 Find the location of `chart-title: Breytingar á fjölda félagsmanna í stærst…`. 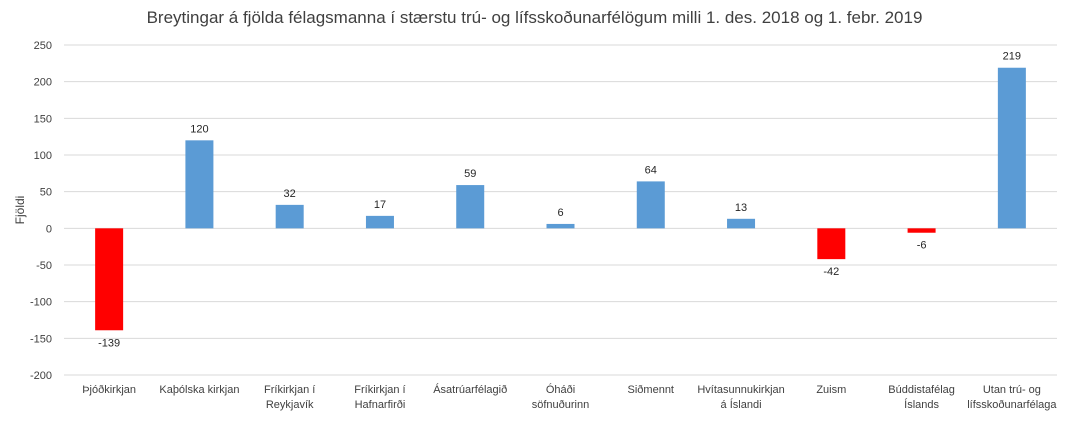

chart-title: Breytingar á fjölda félagsmanna í stærst… is located at coordinates (534, 17).